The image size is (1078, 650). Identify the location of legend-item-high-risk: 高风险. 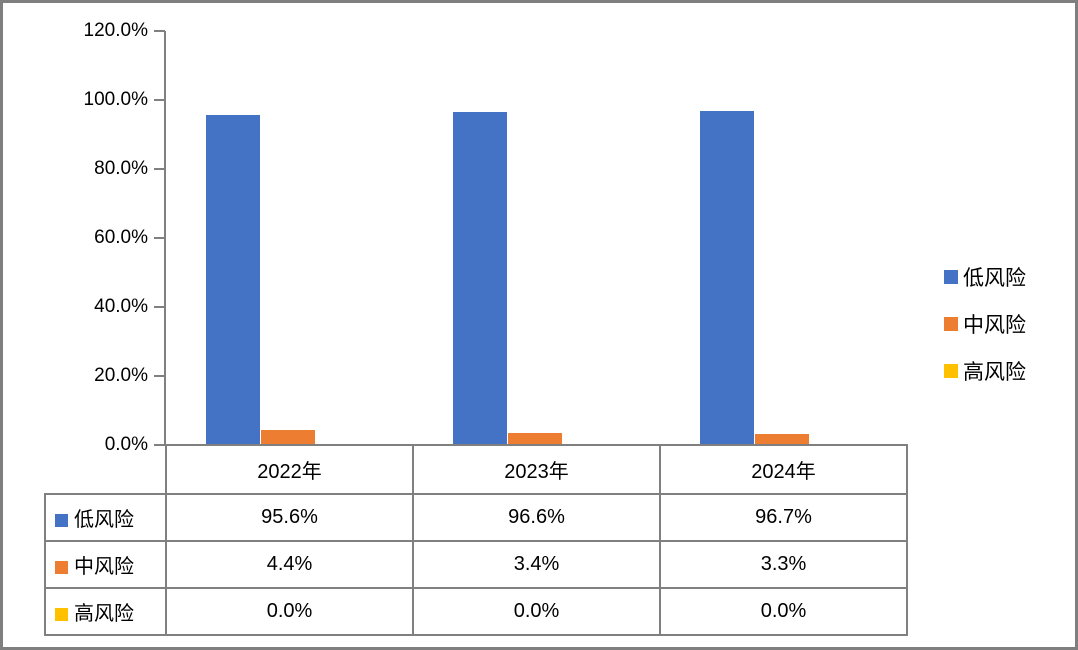
(985, 370).